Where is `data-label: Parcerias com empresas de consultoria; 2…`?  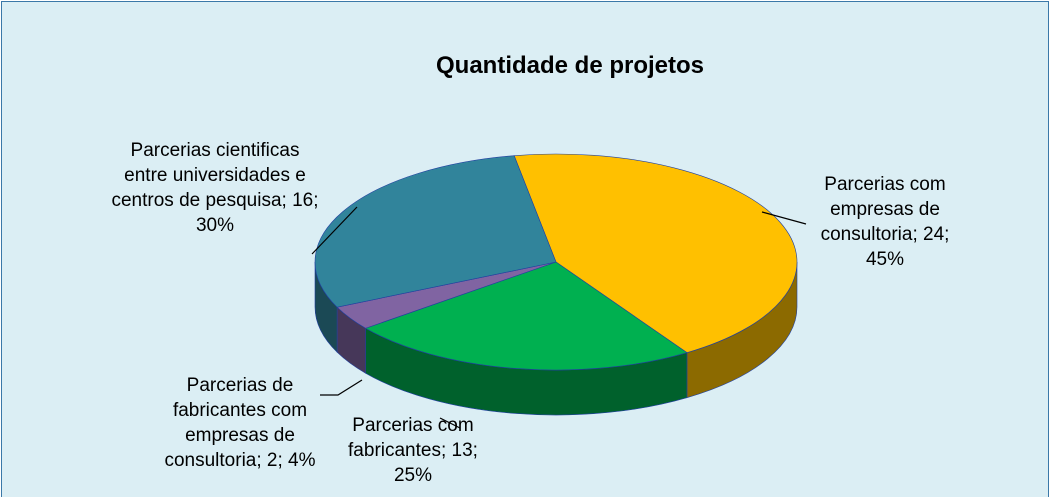
data-label: Parcerias com empresas de consultoria; 2… is located at coordinates (885, 222).